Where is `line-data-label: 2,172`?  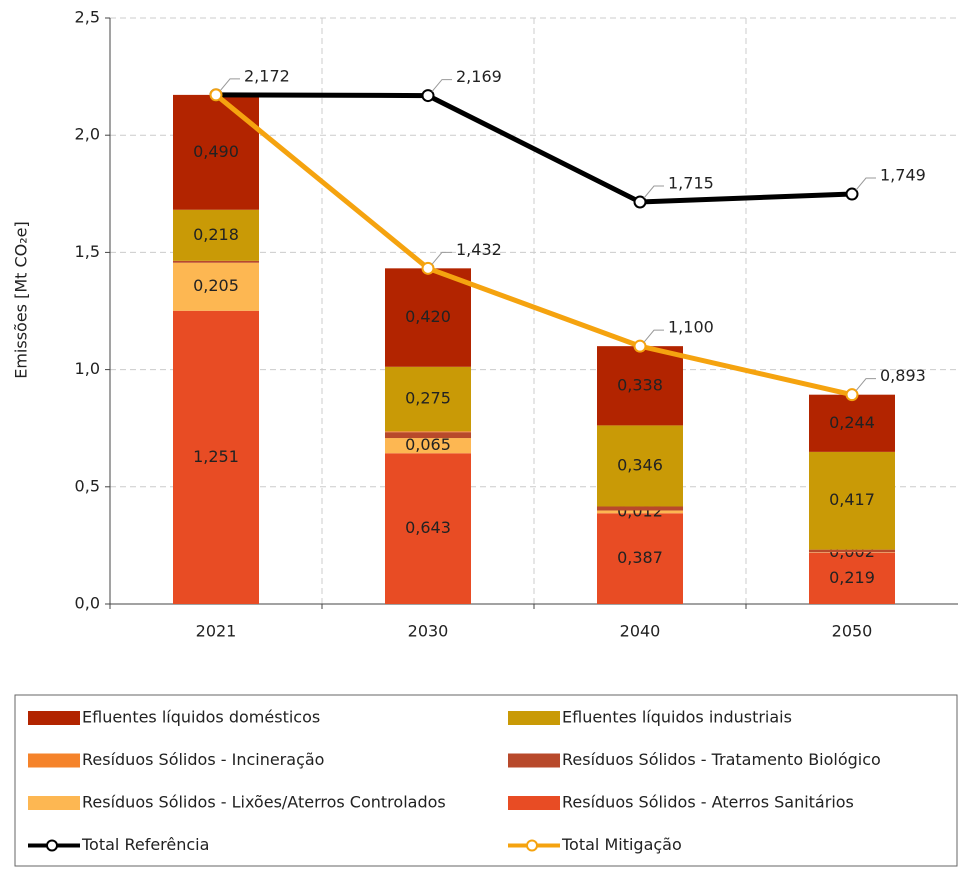
line-data-label: 2,172 is located at coordinates (267, 75).